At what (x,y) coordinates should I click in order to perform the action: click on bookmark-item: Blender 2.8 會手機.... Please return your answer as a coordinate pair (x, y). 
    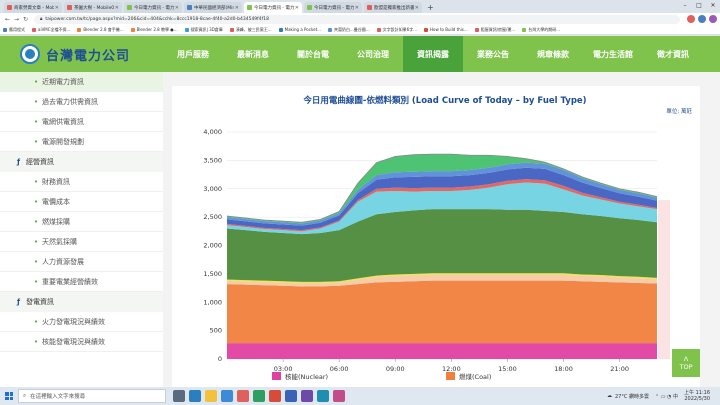
    Looking at the image, I should click on (100, 30).